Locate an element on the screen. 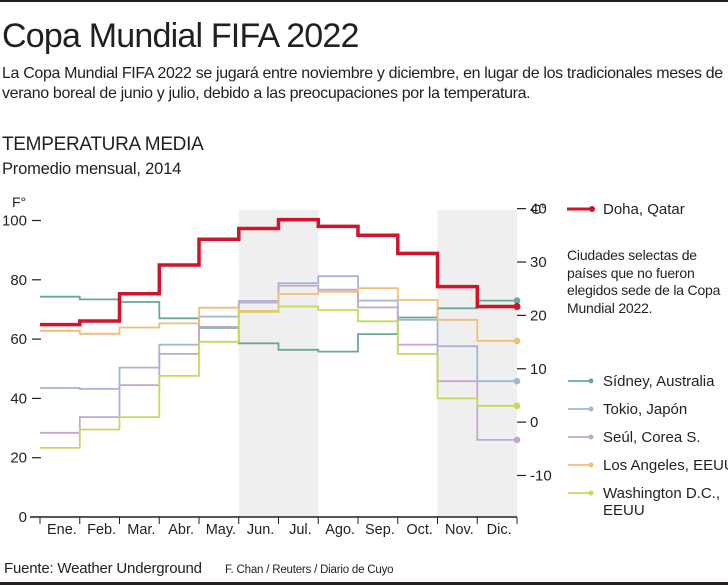 This screenshot has height=585, width=728. month-label: Sep. is located at coordinates (380, 530).